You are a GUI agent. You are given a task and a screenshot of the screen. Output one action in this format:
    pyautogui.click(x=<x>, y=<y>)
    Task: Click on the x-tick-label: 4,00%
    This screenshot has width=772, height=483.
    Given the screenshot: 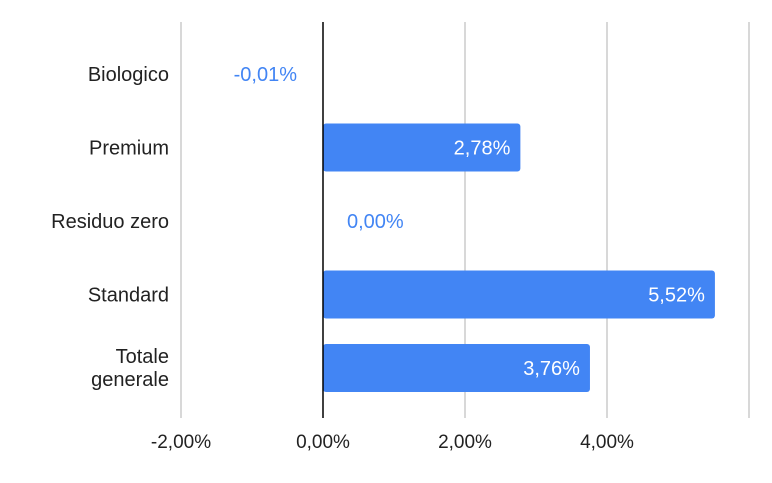 What is the action you would take?
    pyautogui.click(x=607, y=442)
    